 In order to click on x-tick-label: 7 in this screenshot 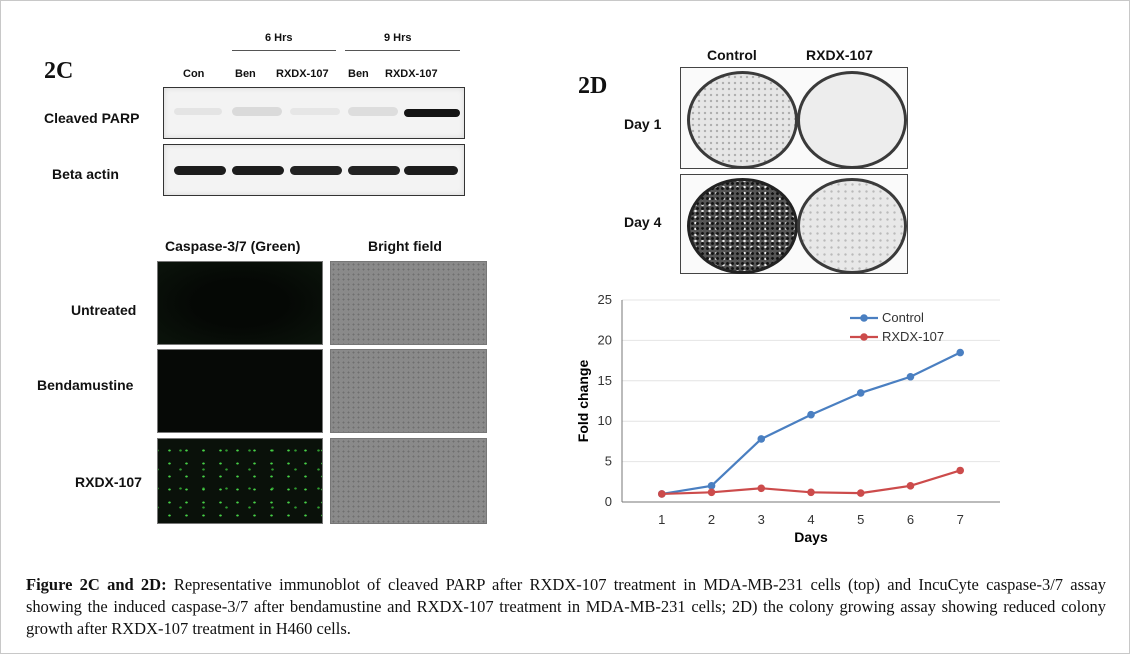, I will do `click(960, 519)`.